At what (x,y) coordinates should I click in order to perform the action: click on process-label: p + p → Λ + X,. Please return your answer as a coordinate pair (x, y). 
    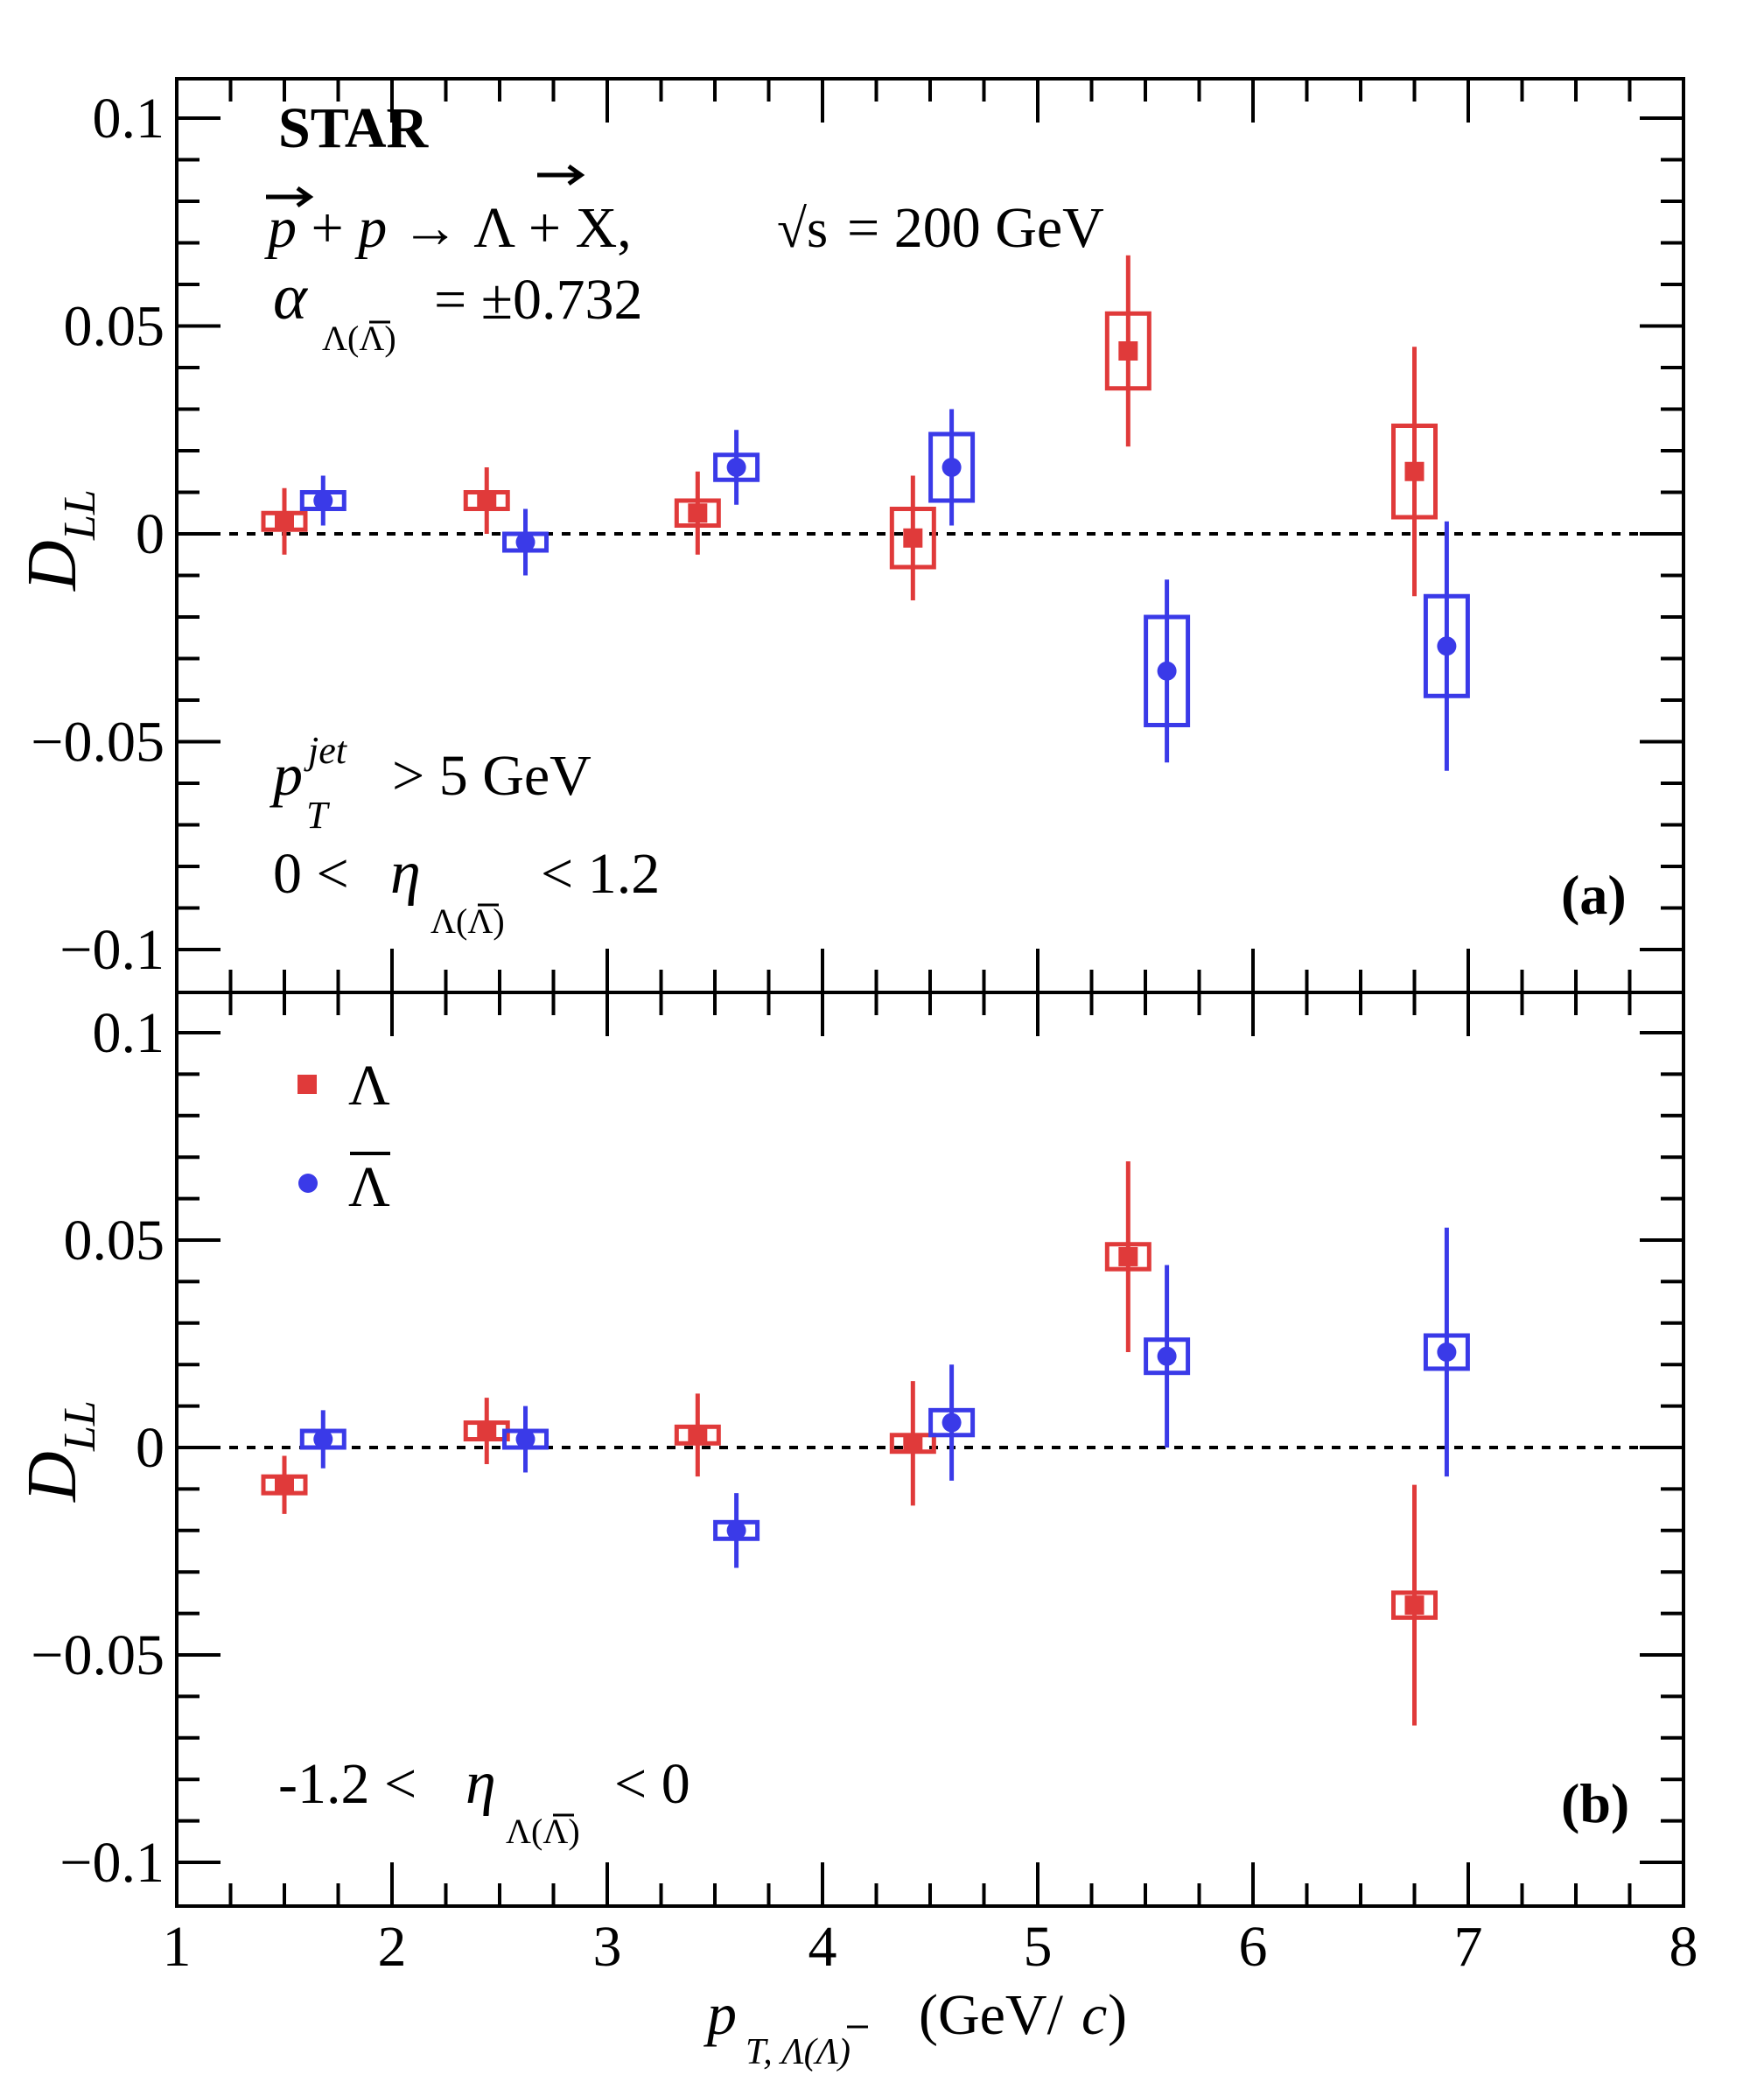
    Looking at the image, I should click on (448, 212).